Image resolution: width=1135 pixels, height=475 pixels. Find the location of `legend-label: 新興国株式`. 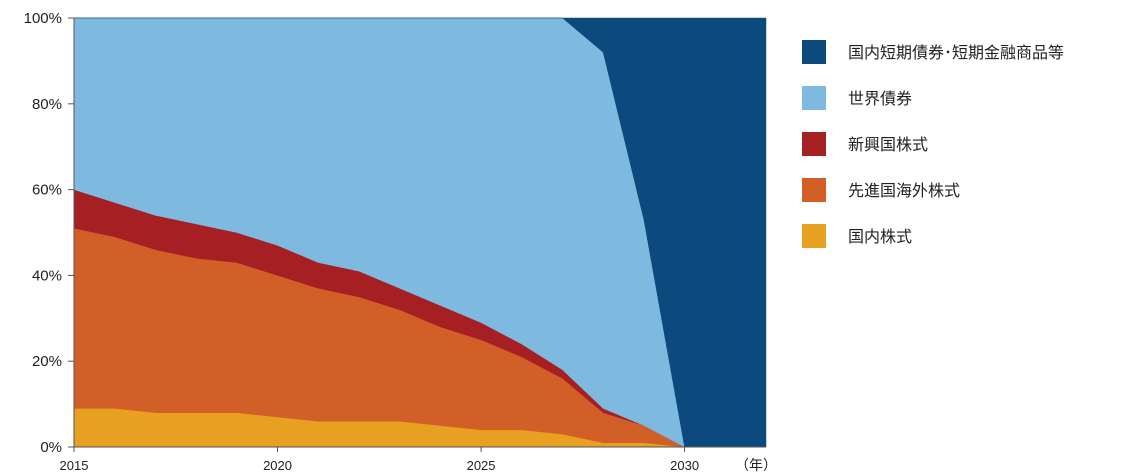

legend-label: 新興国株式 is located at coordinates (888, 144).